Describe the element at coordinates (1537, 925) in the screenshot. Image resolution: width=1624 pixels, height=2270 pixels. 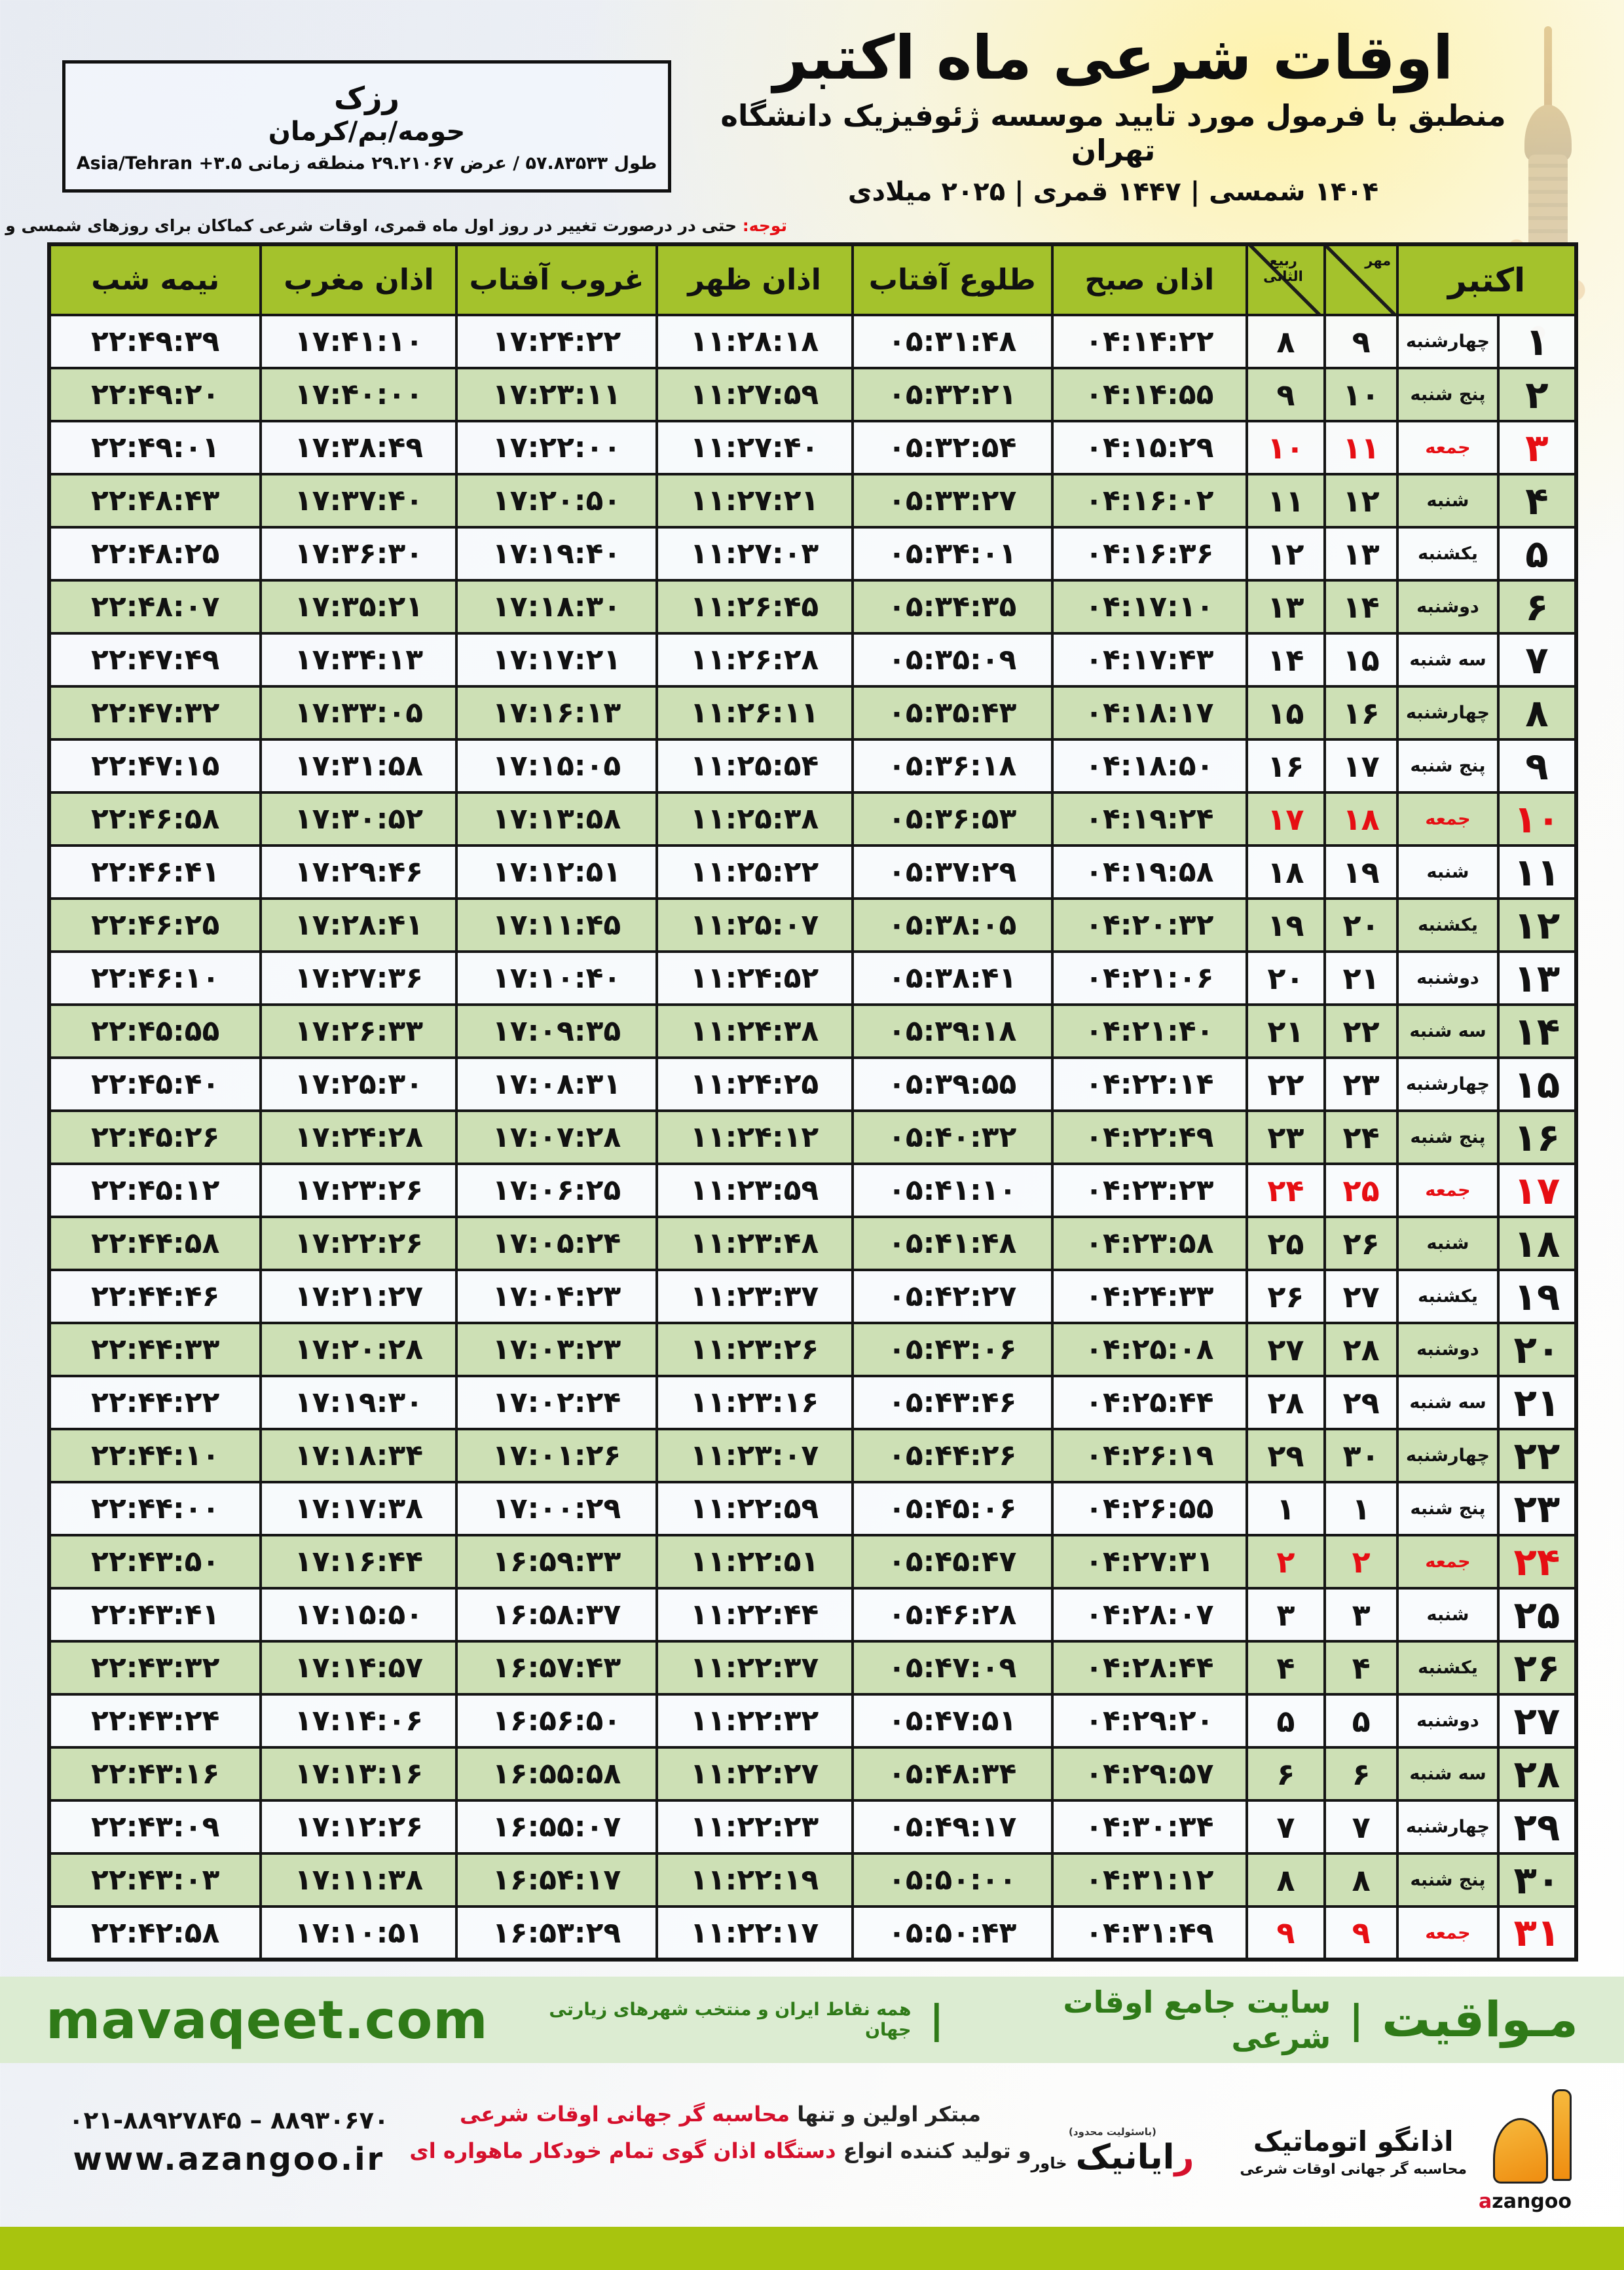
I see `cell-october-day: ۱۲` at that location.